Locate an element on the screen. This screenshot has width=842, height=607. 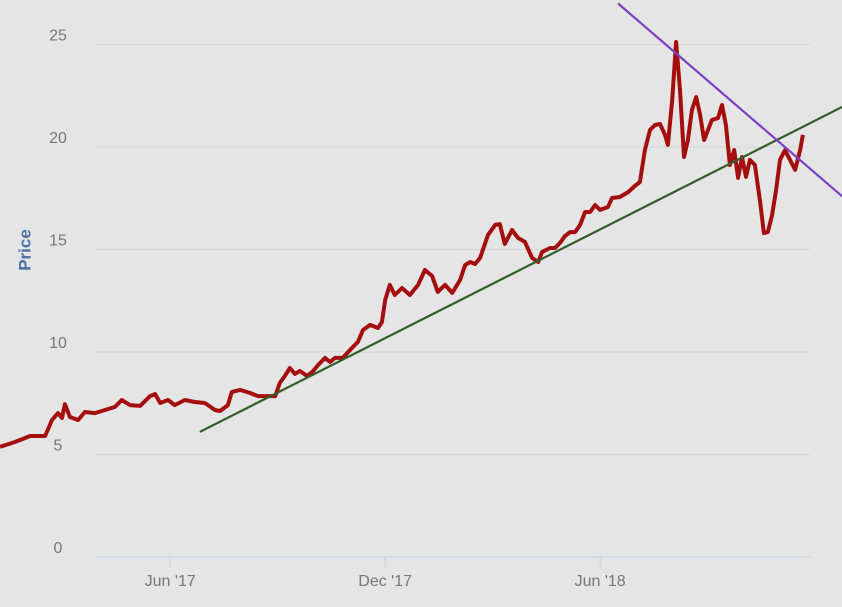
y-tick-label: 0 is located at coordinates (58, 548).